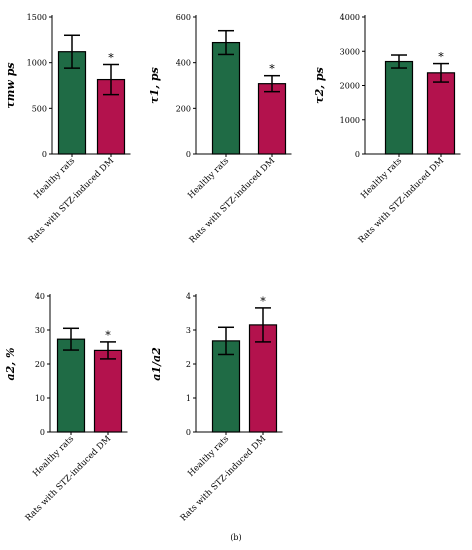 The height and width of the screenshot is (550, 472). I want to click on y-tick-label: 10, so click(40, 398).